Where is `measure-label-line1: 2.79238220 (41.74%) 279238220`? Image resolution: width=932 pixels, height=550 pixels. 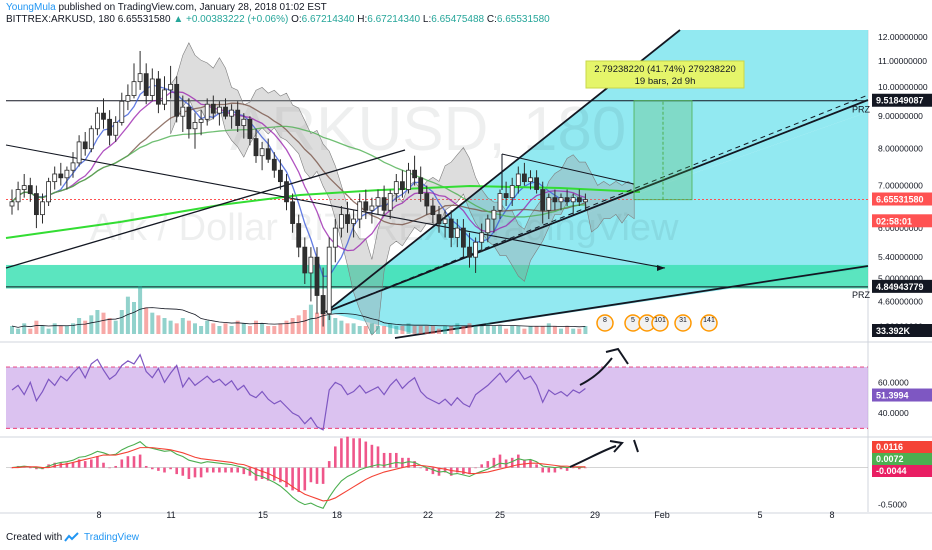 measure-label-line1: 2.79238220 (41.74%) 279238220 is located at coordinates (665, 69).